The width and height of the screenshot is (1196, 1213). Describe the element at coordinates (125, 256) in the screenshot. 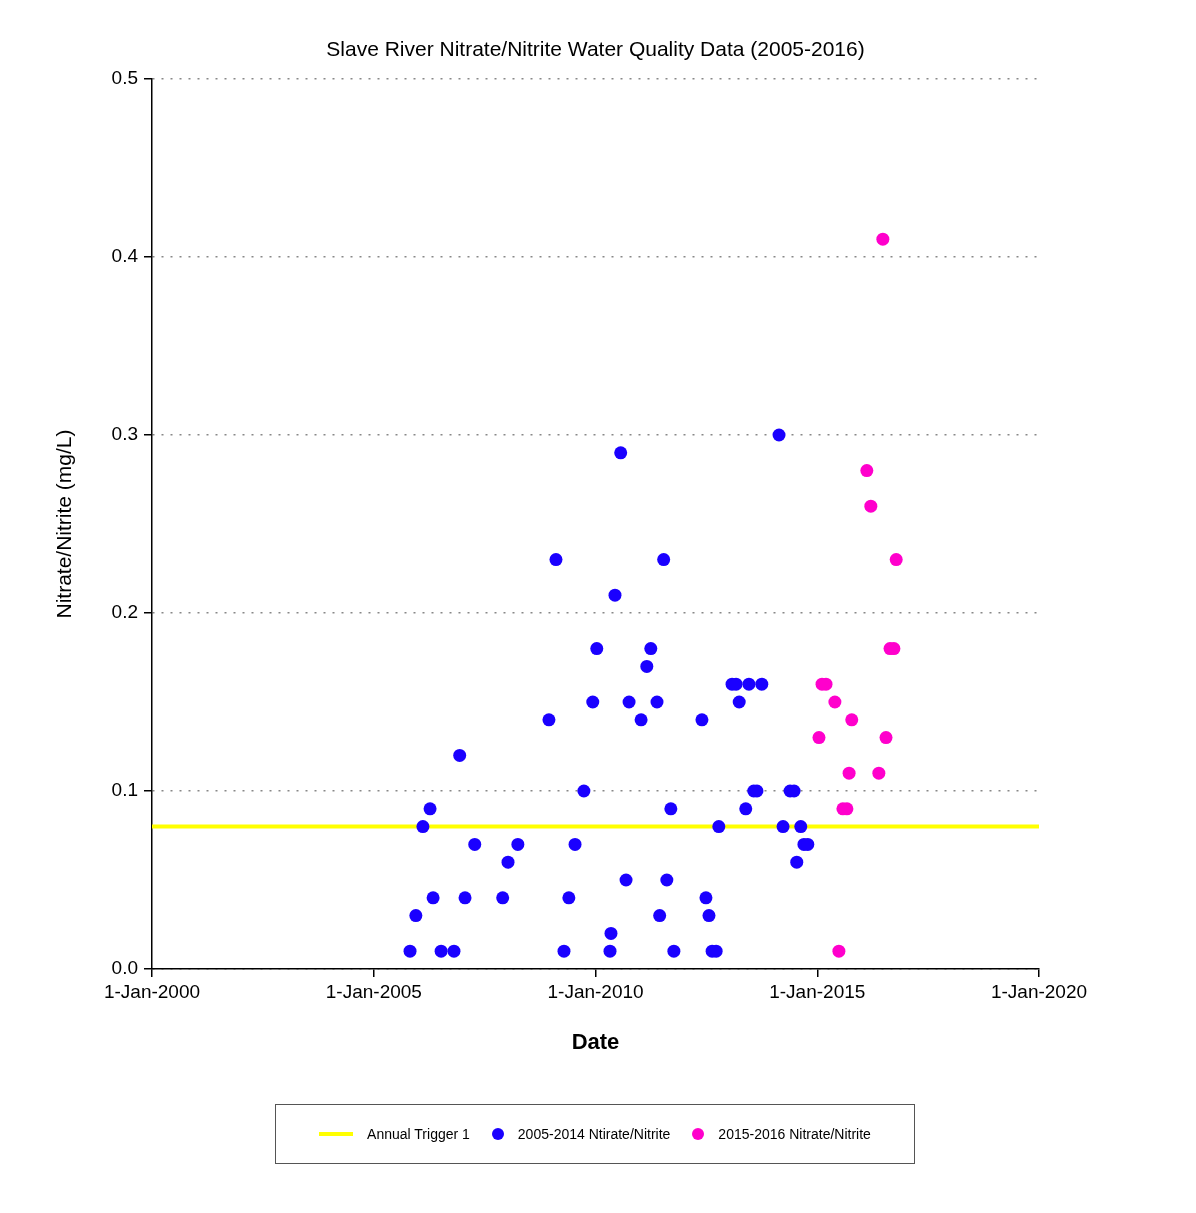

I see `y-tick-label: 0.4` at that location.